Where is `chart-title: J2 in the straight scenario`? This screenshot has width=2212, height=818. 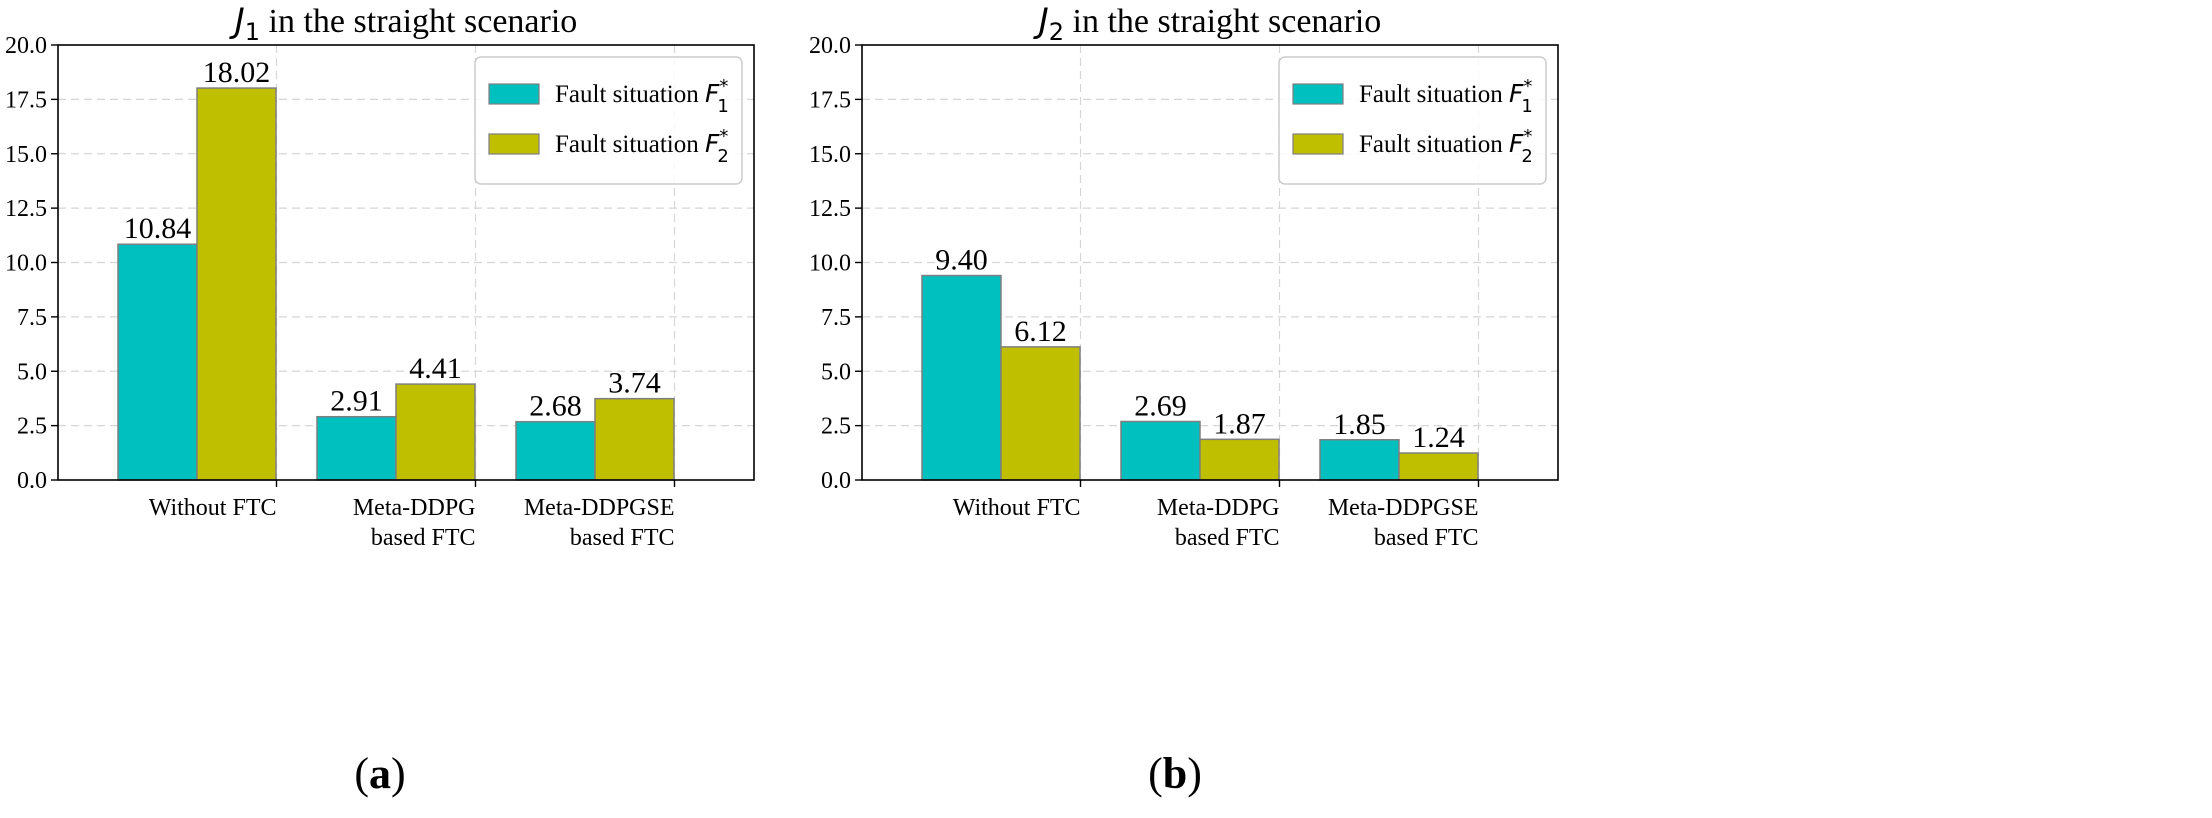
chart-title: J2 in the straight scenario is located at coordinates (1207, 23).